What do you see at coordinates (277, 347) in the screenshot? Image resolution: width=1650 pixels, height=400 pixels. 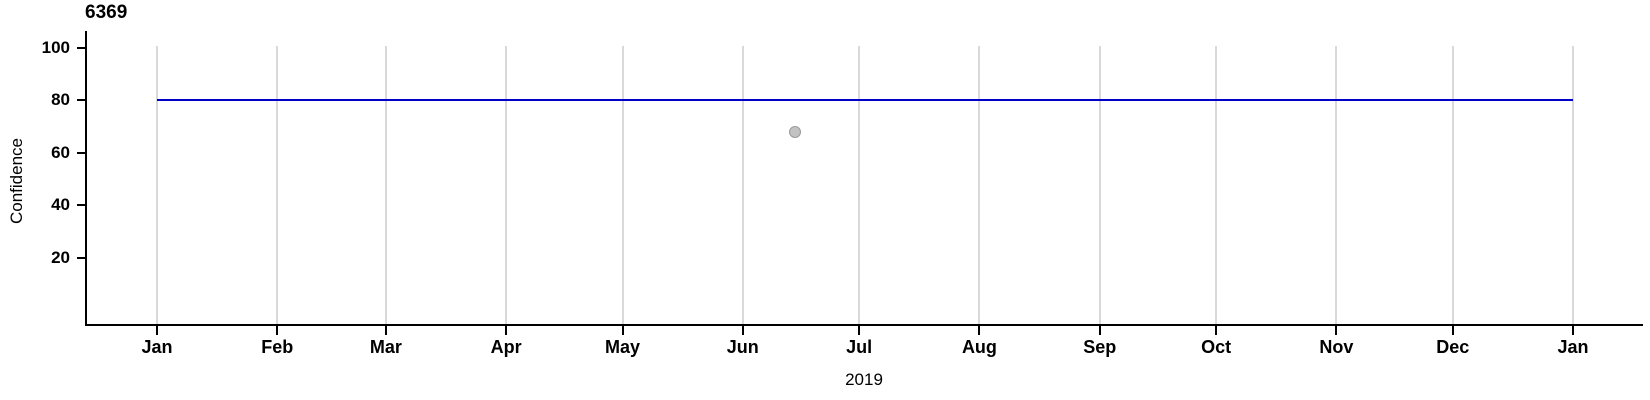 I see `x-tick-label: Feb` at bounding box center [277, 347].